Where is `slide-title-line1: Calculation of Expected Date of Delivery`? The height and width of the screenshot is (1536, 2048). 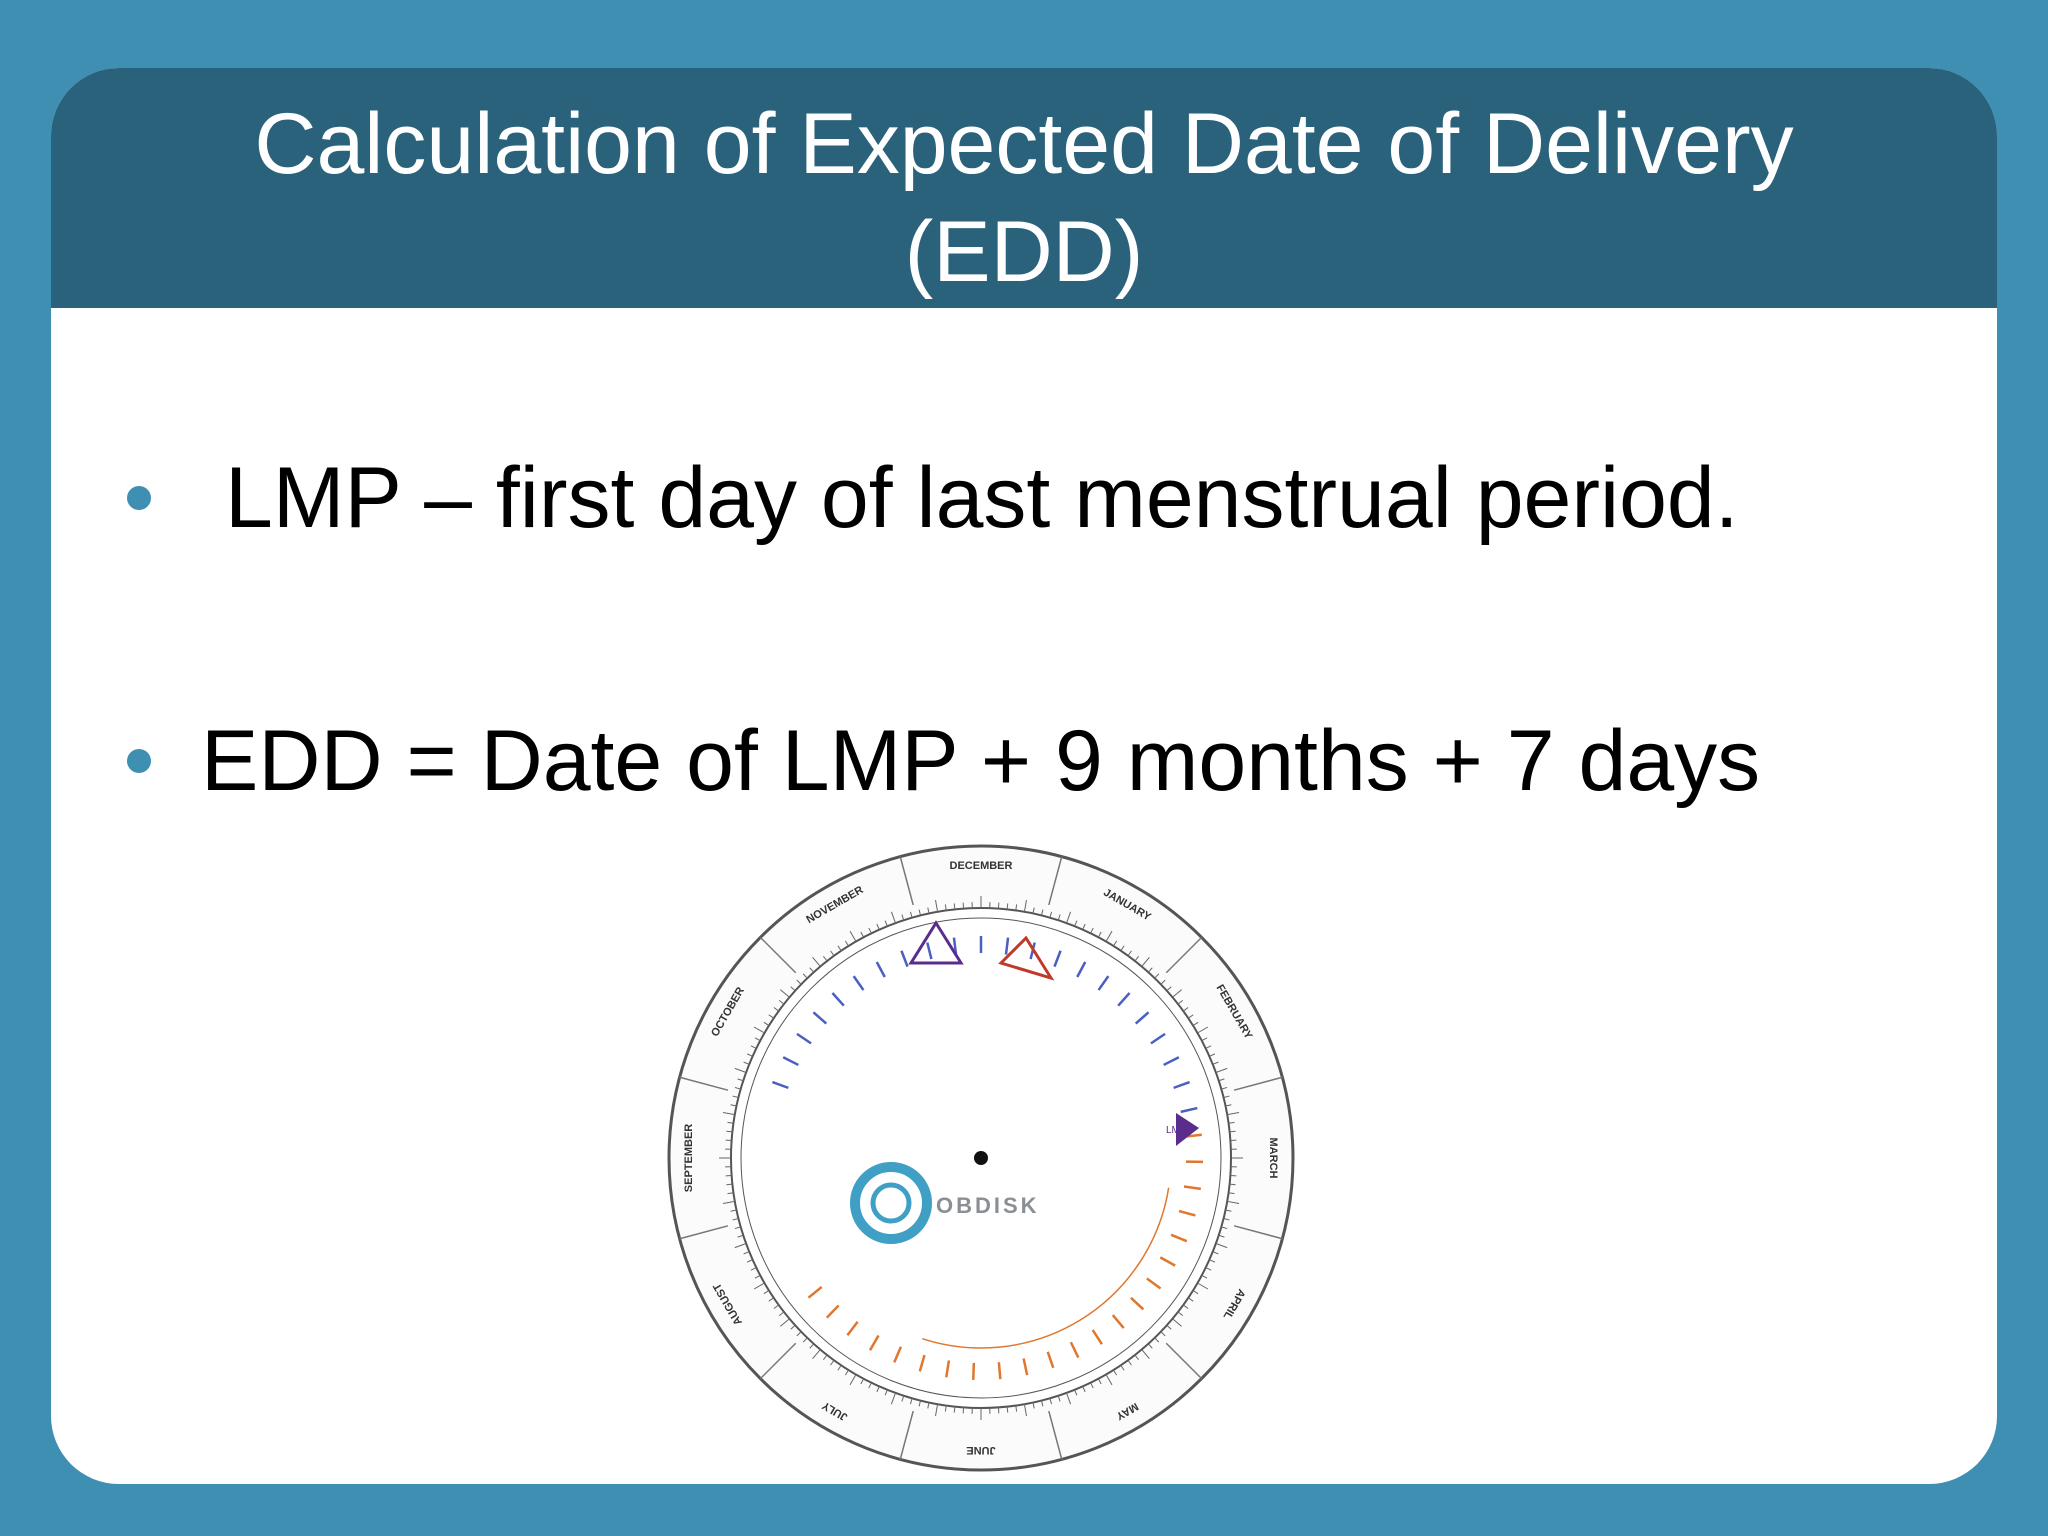 slide-title-line1: Calculation of Expected Date of Delivery is located at coordinates (1024, 144).